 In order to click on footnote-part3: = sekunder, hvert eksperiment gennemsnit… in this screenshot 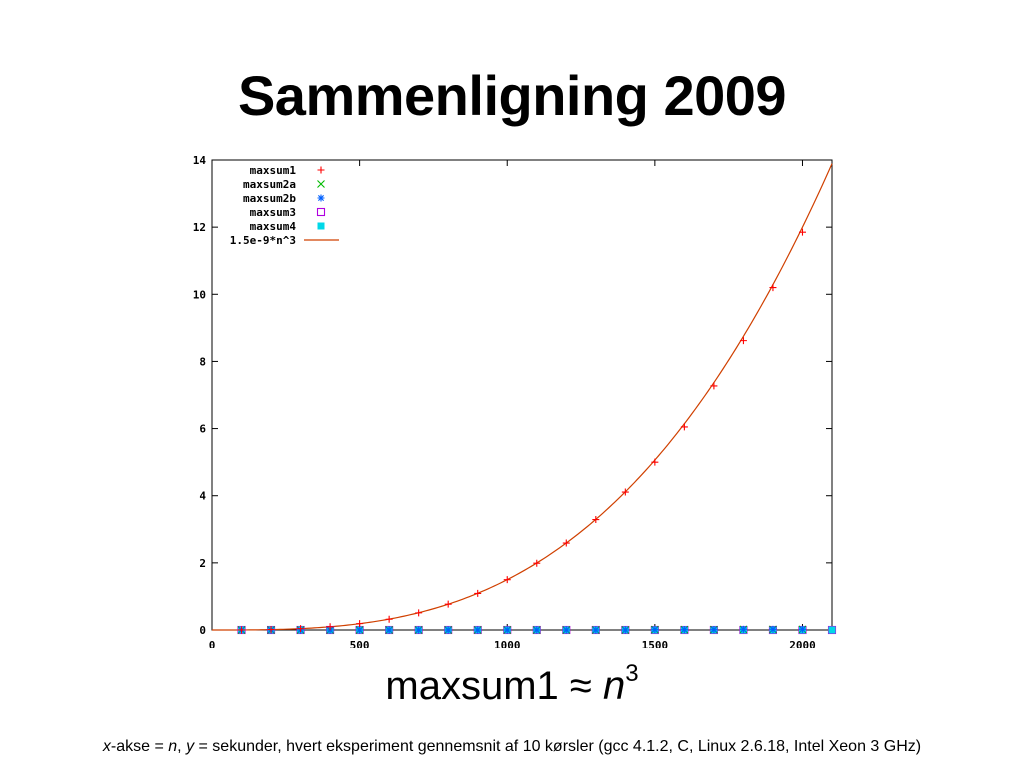, I will do `click(558, 746)`.